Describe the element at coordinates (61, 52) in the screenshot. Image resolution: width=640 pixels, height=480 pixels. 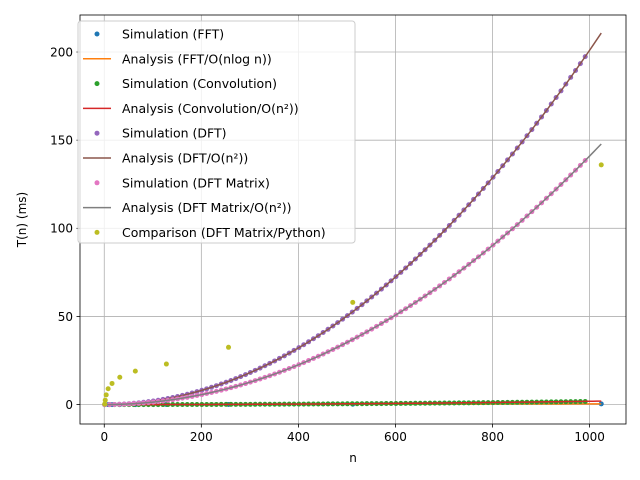
I see `y-tick-label: 200` at that location.